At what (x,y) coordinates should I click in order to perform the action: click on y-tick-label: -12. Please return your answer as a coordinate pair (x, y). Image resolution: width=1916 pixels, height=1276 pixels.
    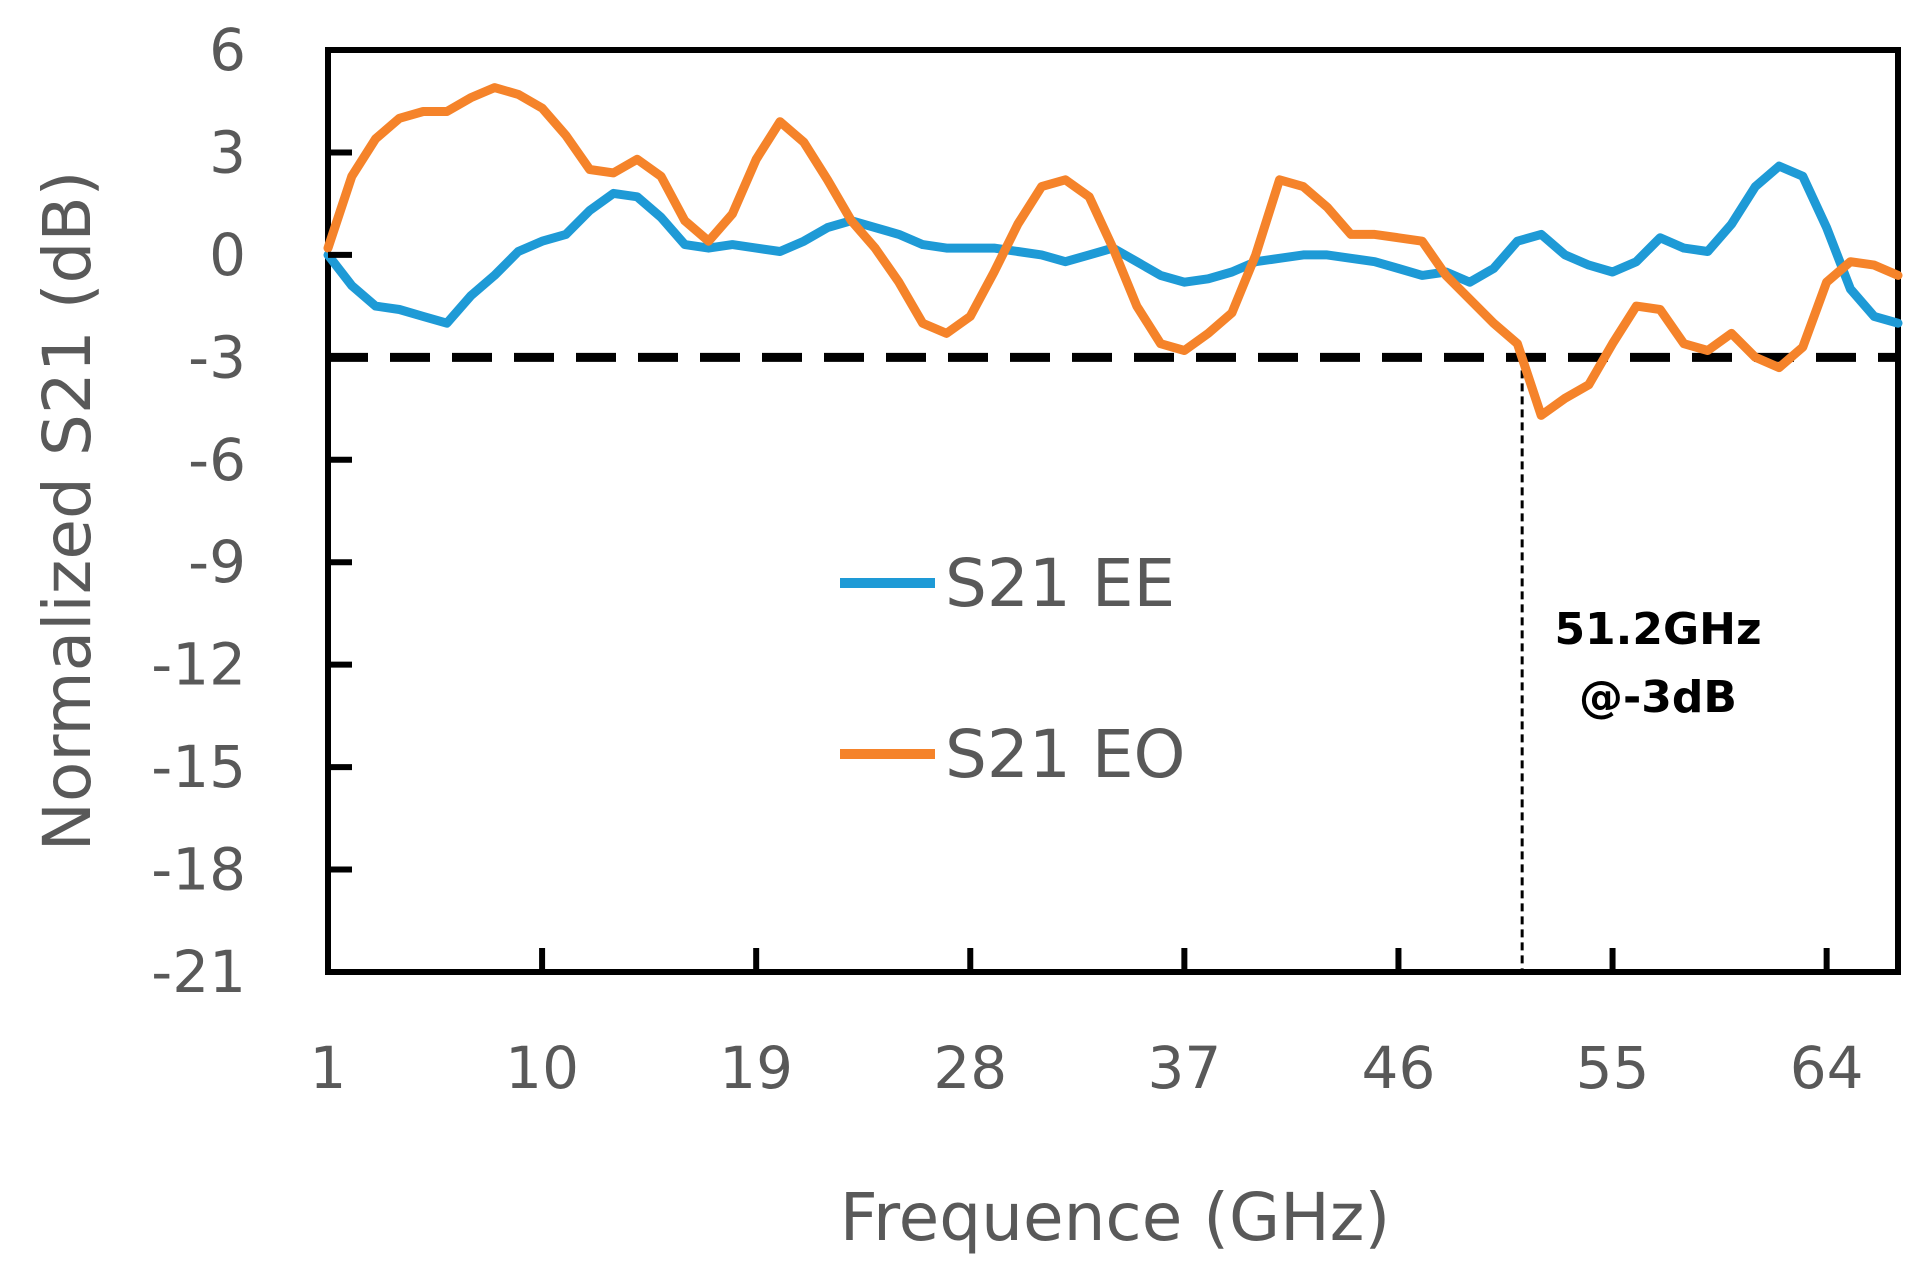
    Looking at the image, I should click on (198, 665).